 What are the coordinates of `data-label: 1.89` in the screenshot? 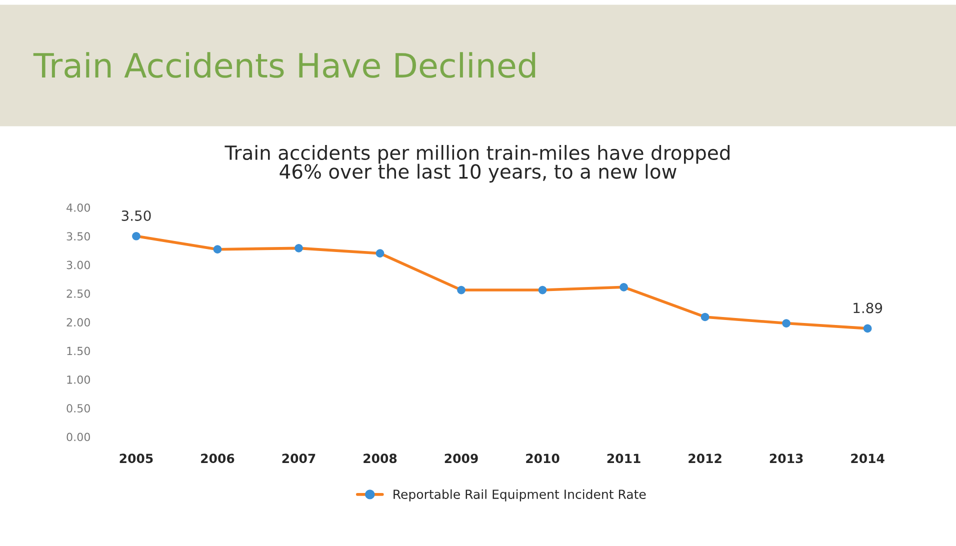 It's located at (868, 308).